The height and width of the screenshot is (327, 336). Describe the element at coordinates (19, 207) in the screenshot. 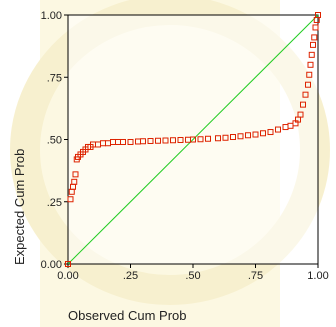

I see `y-axis-title: Expected Cum Prob` at that location.